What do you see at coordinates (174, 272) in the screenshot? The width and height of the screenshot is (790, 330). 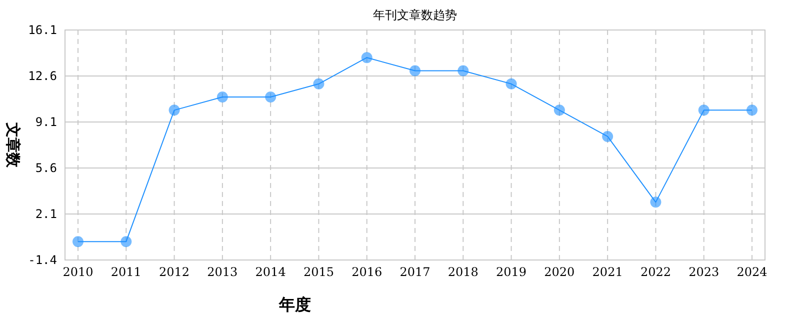 I see `x-tick-label: 2012` at bounding box center [174, 272].